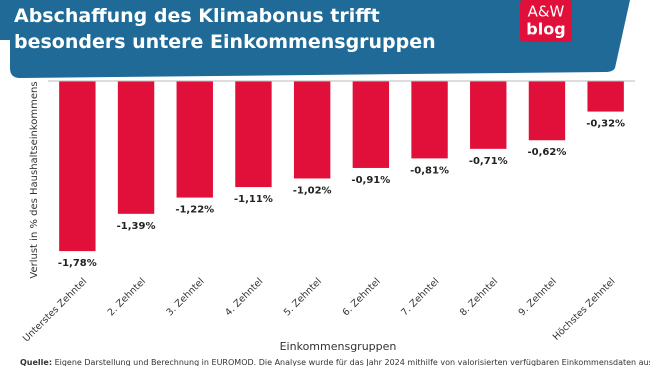  I want to click on header-band-edge, so click(5, 20).